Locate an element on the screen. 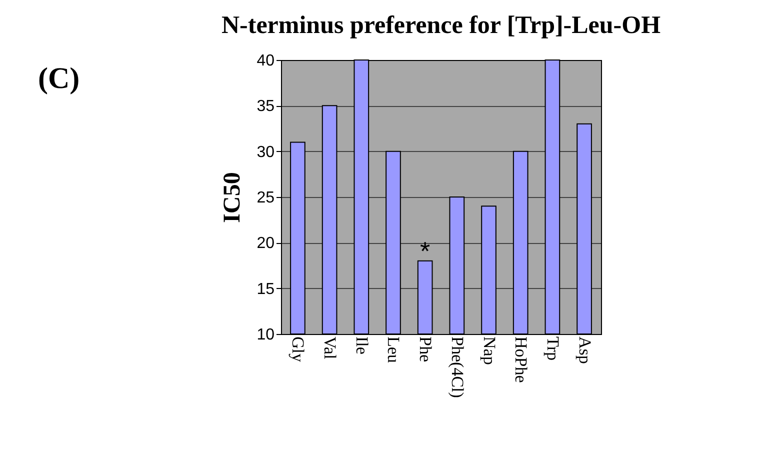  chart-title: N-terminus preference for [Trp]-Leu-OH is located at coordinates (441, 25).